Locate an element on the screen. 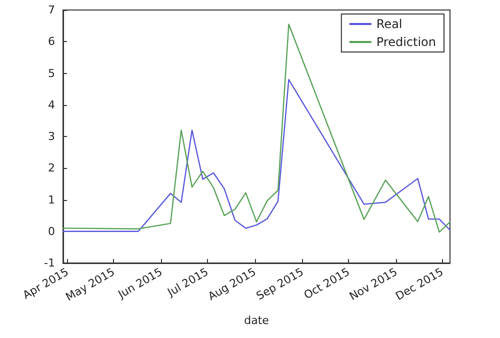  y-tick-label: 3 is located at coordinates (51, 136).